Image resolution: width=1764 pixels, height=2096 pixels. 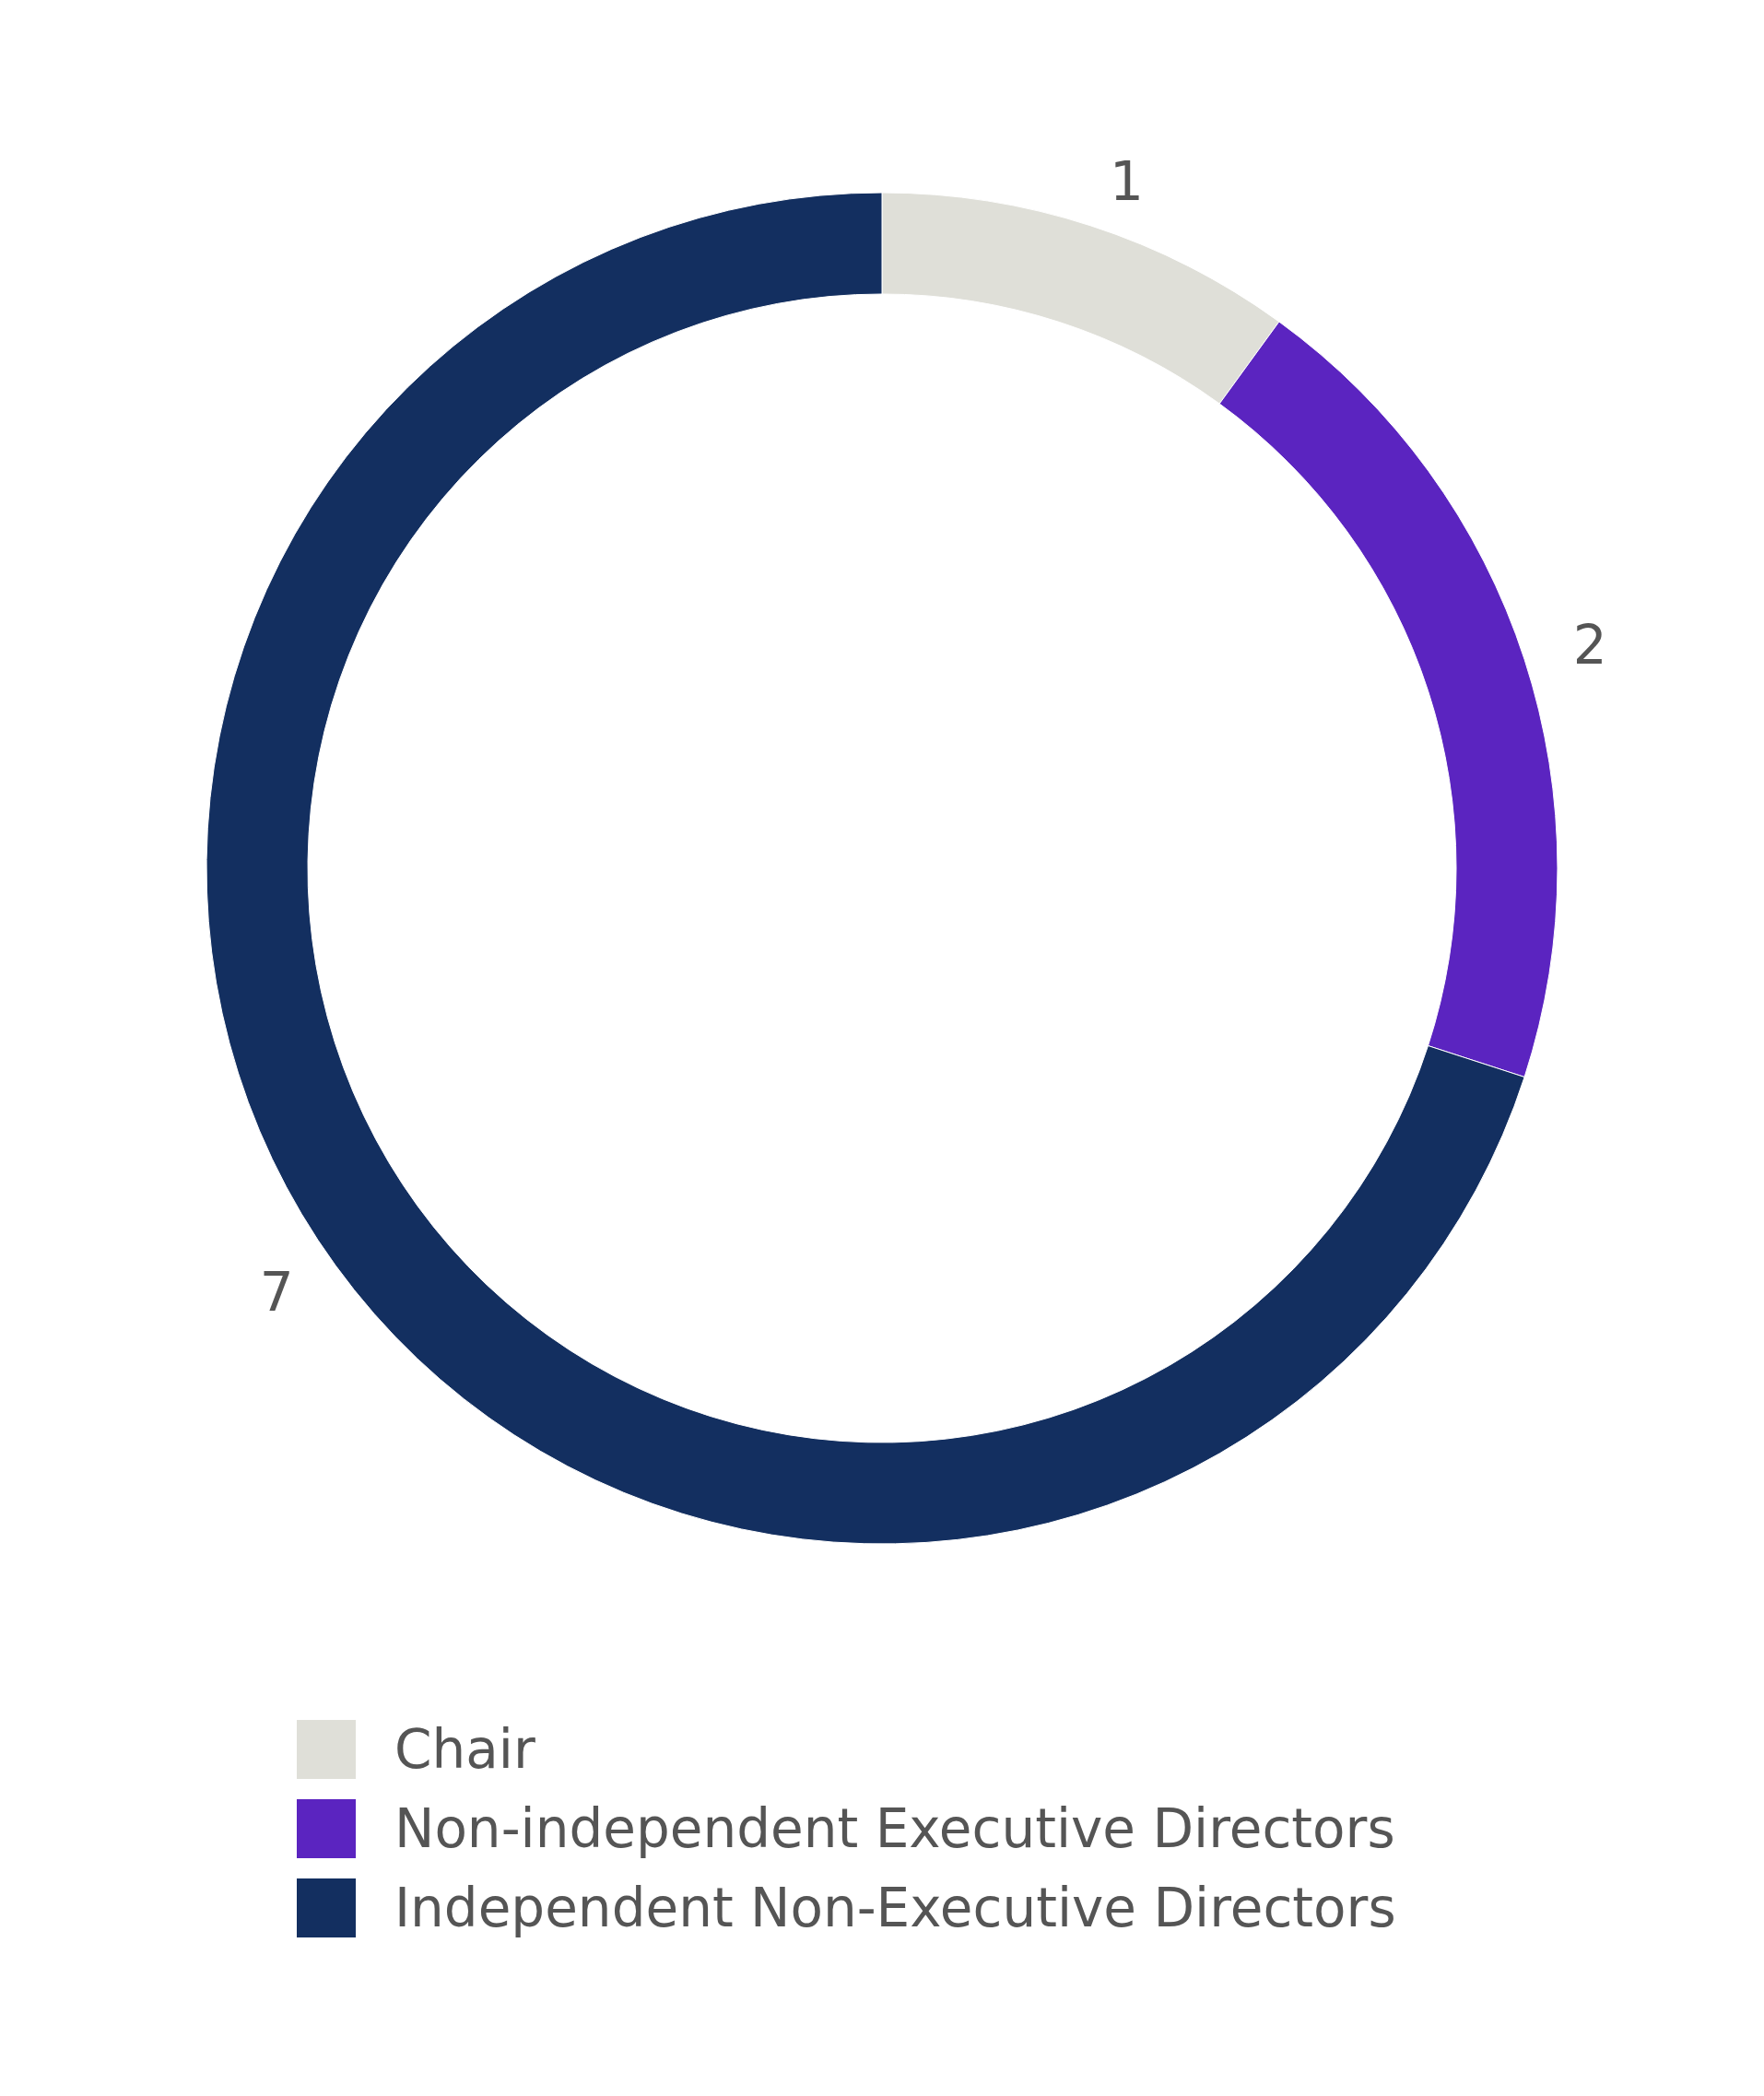 What do you see at coordinates (1589, 645) in the screenshot?
I see `data-label: 2` at bounding box center [1589, 645].